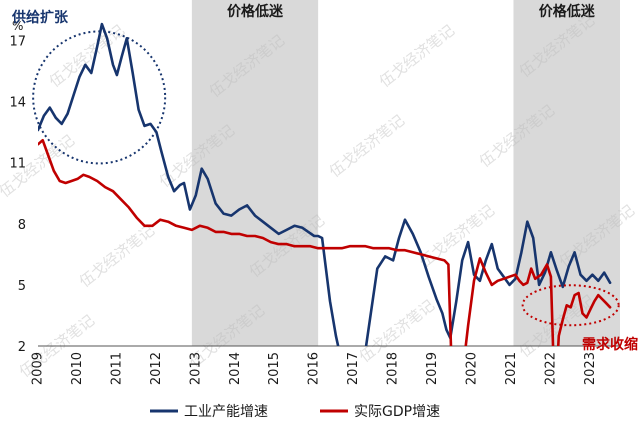  What do you see at coordinates (17, 164) in the screenshot?
I see `y-tick-label: 11` at bounding box center [17, 164].